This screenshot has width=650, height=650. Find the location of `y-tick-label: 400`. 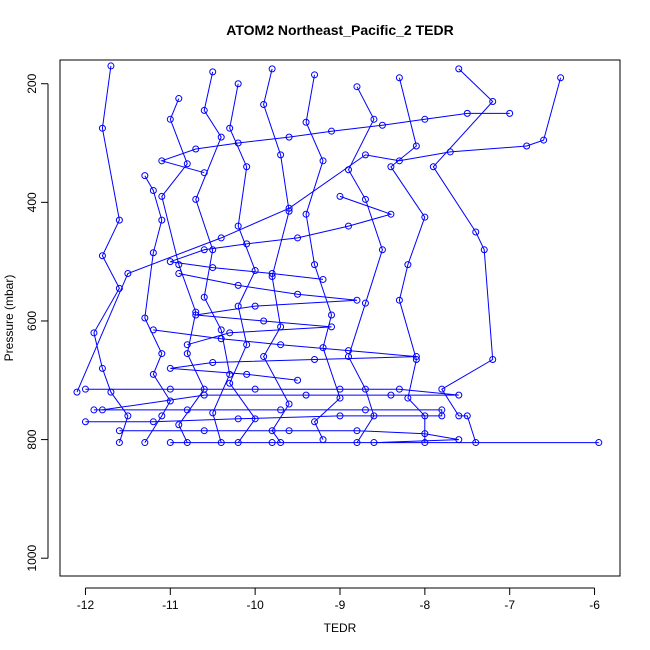

y-tick-label: 400 is located at coordinates (32, 202).